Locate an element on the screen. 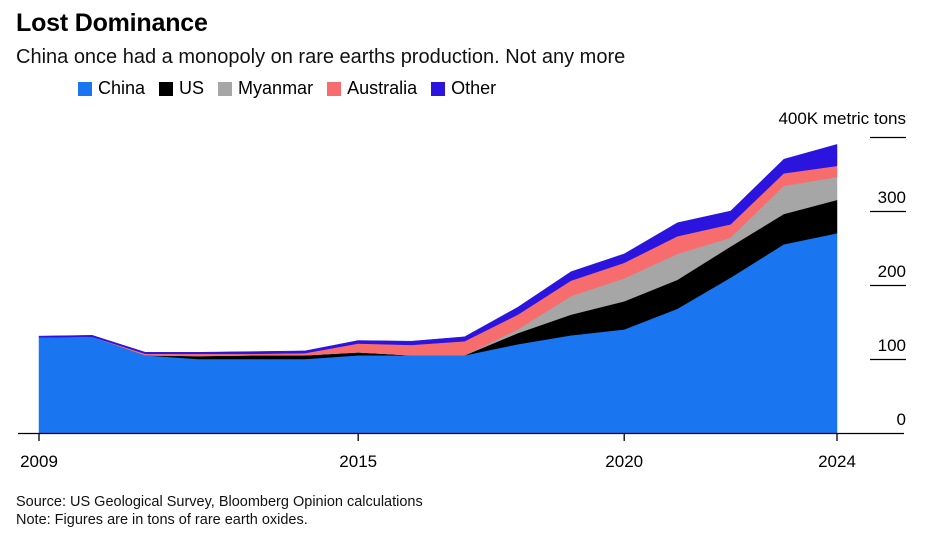  legend-label: US is located at coordinates (192, 88).